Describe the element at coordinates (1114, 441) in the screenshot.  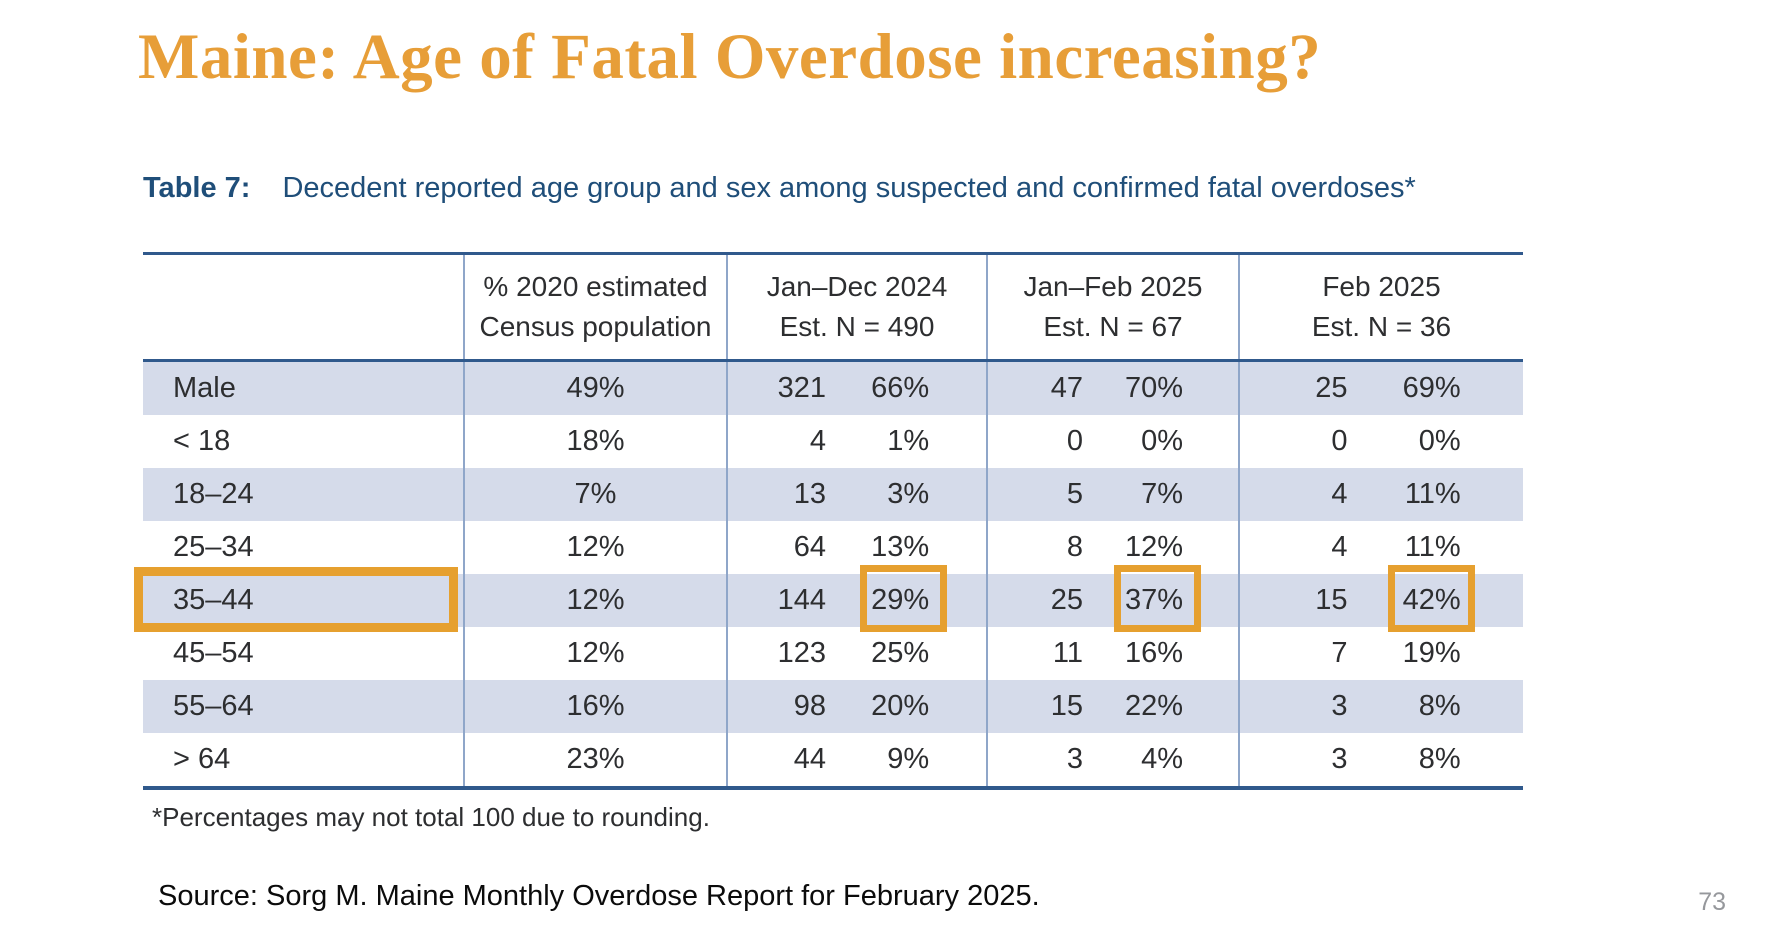
I see `jan-feb-2025-cell: 0 0%` at that location.